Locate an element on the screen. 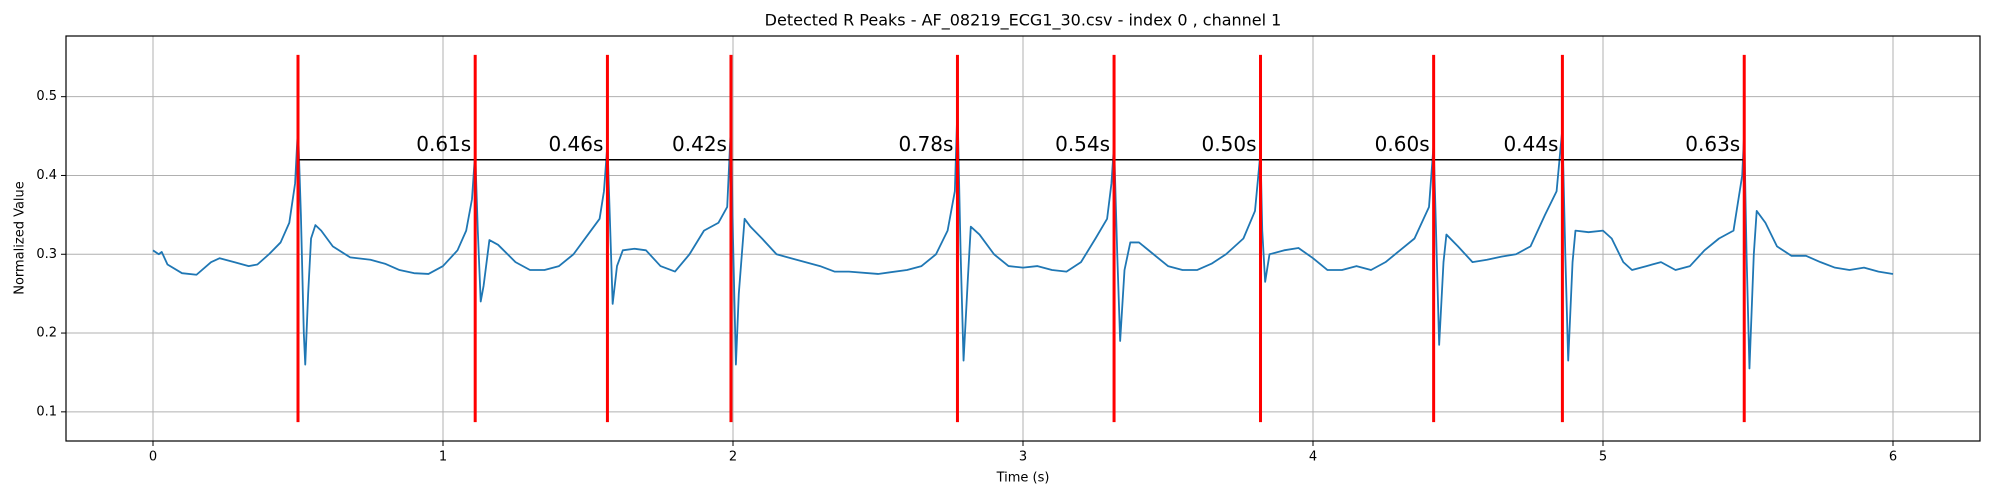 The image size is (2000, 500). interval-label: 0.46s is located at coordinates (575, 144).